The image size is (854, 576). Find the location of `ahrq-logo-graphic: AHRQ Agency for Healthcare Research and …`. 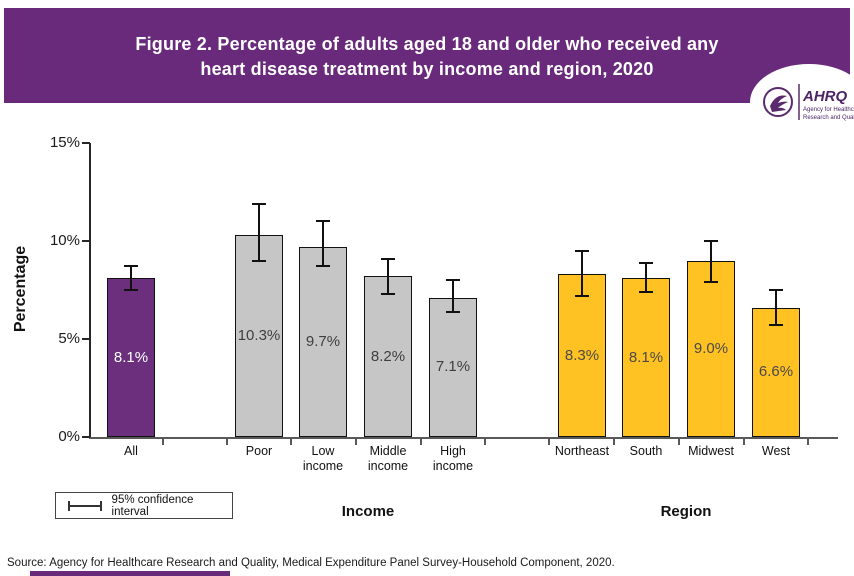

ahrq-logo-graphic: AHRQ Agency for Healthcare Research and … is located at coordinates (808, 102).